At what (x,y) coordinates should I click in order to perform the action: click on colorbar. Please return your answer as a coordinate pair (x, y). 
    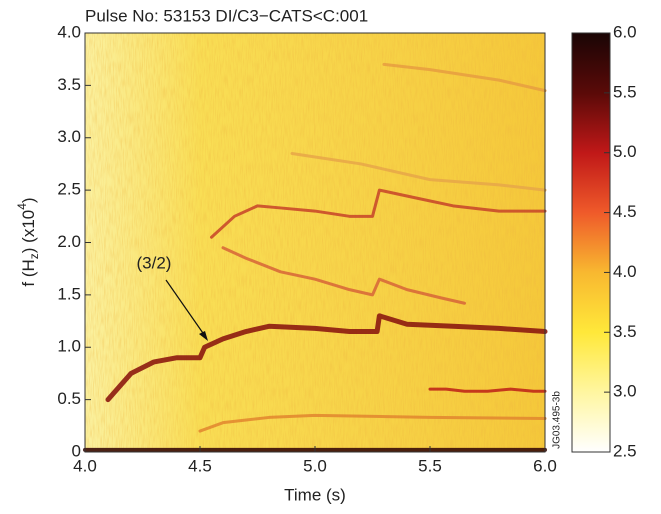
    Looking at the image, I should click on (591, 242).